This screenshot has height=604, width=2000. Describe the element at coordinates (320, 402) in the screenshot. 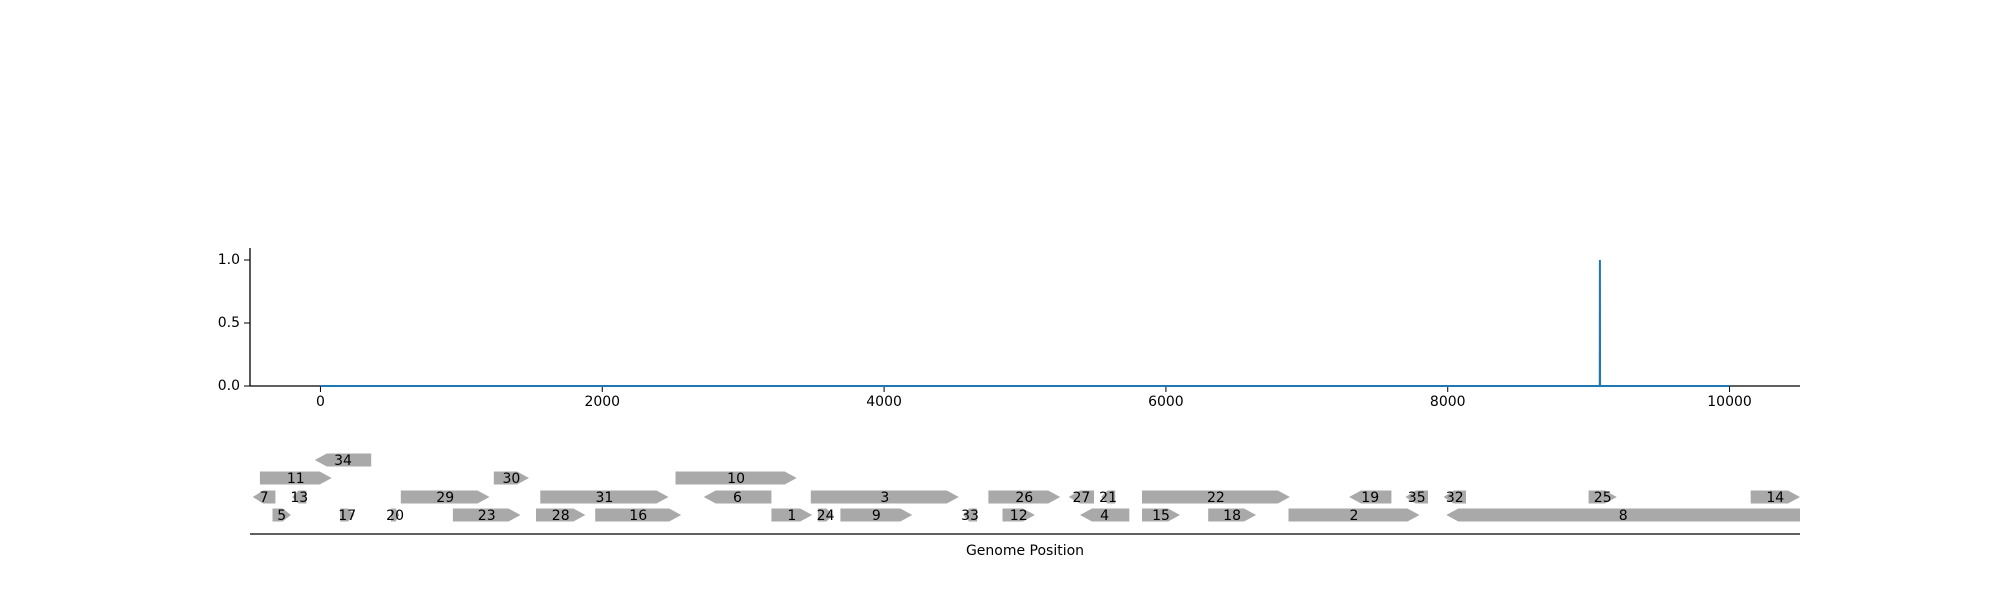

I see `x-tick-label: 0` at that location.